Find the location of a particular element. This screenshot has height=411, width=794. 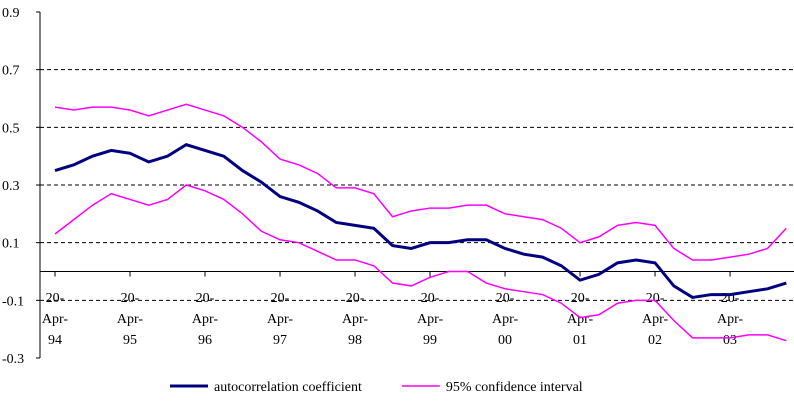

x-tick-label: 20-Apr-97 is located at coordinates (280, 319).